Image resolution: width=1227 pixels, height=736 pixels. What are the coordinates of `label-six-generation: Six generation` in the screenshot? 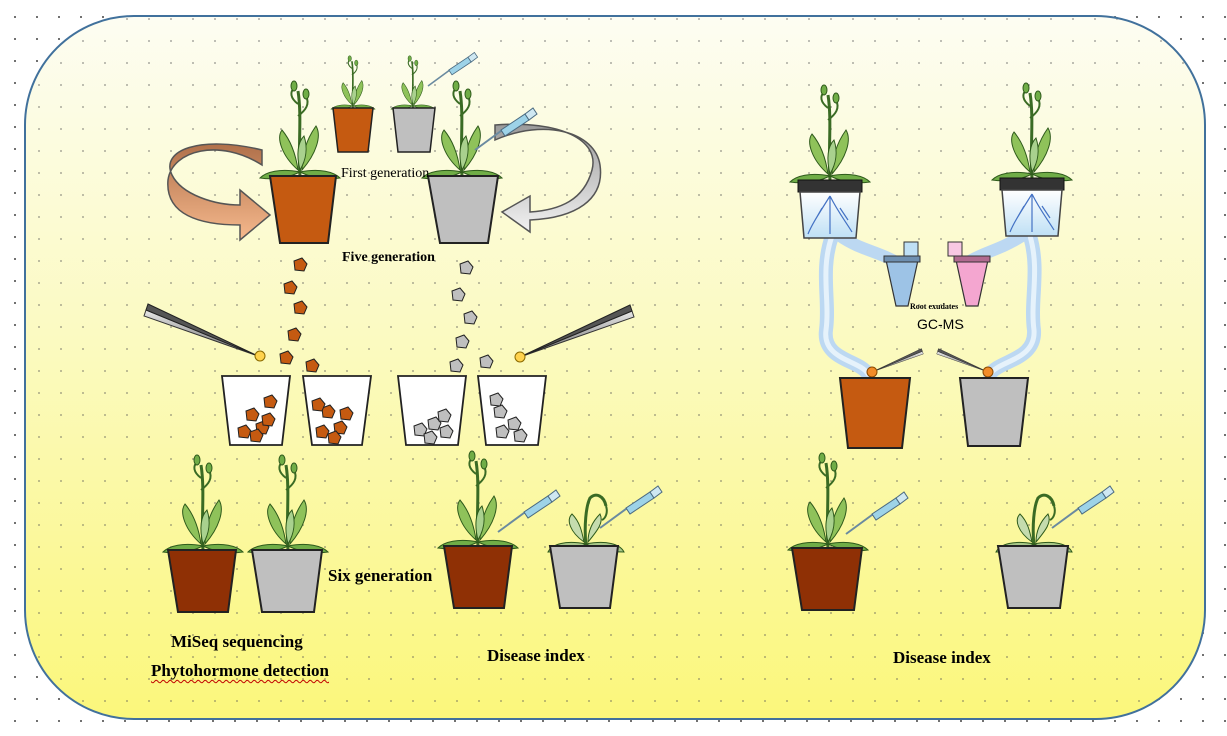 It's located at (380, 575).